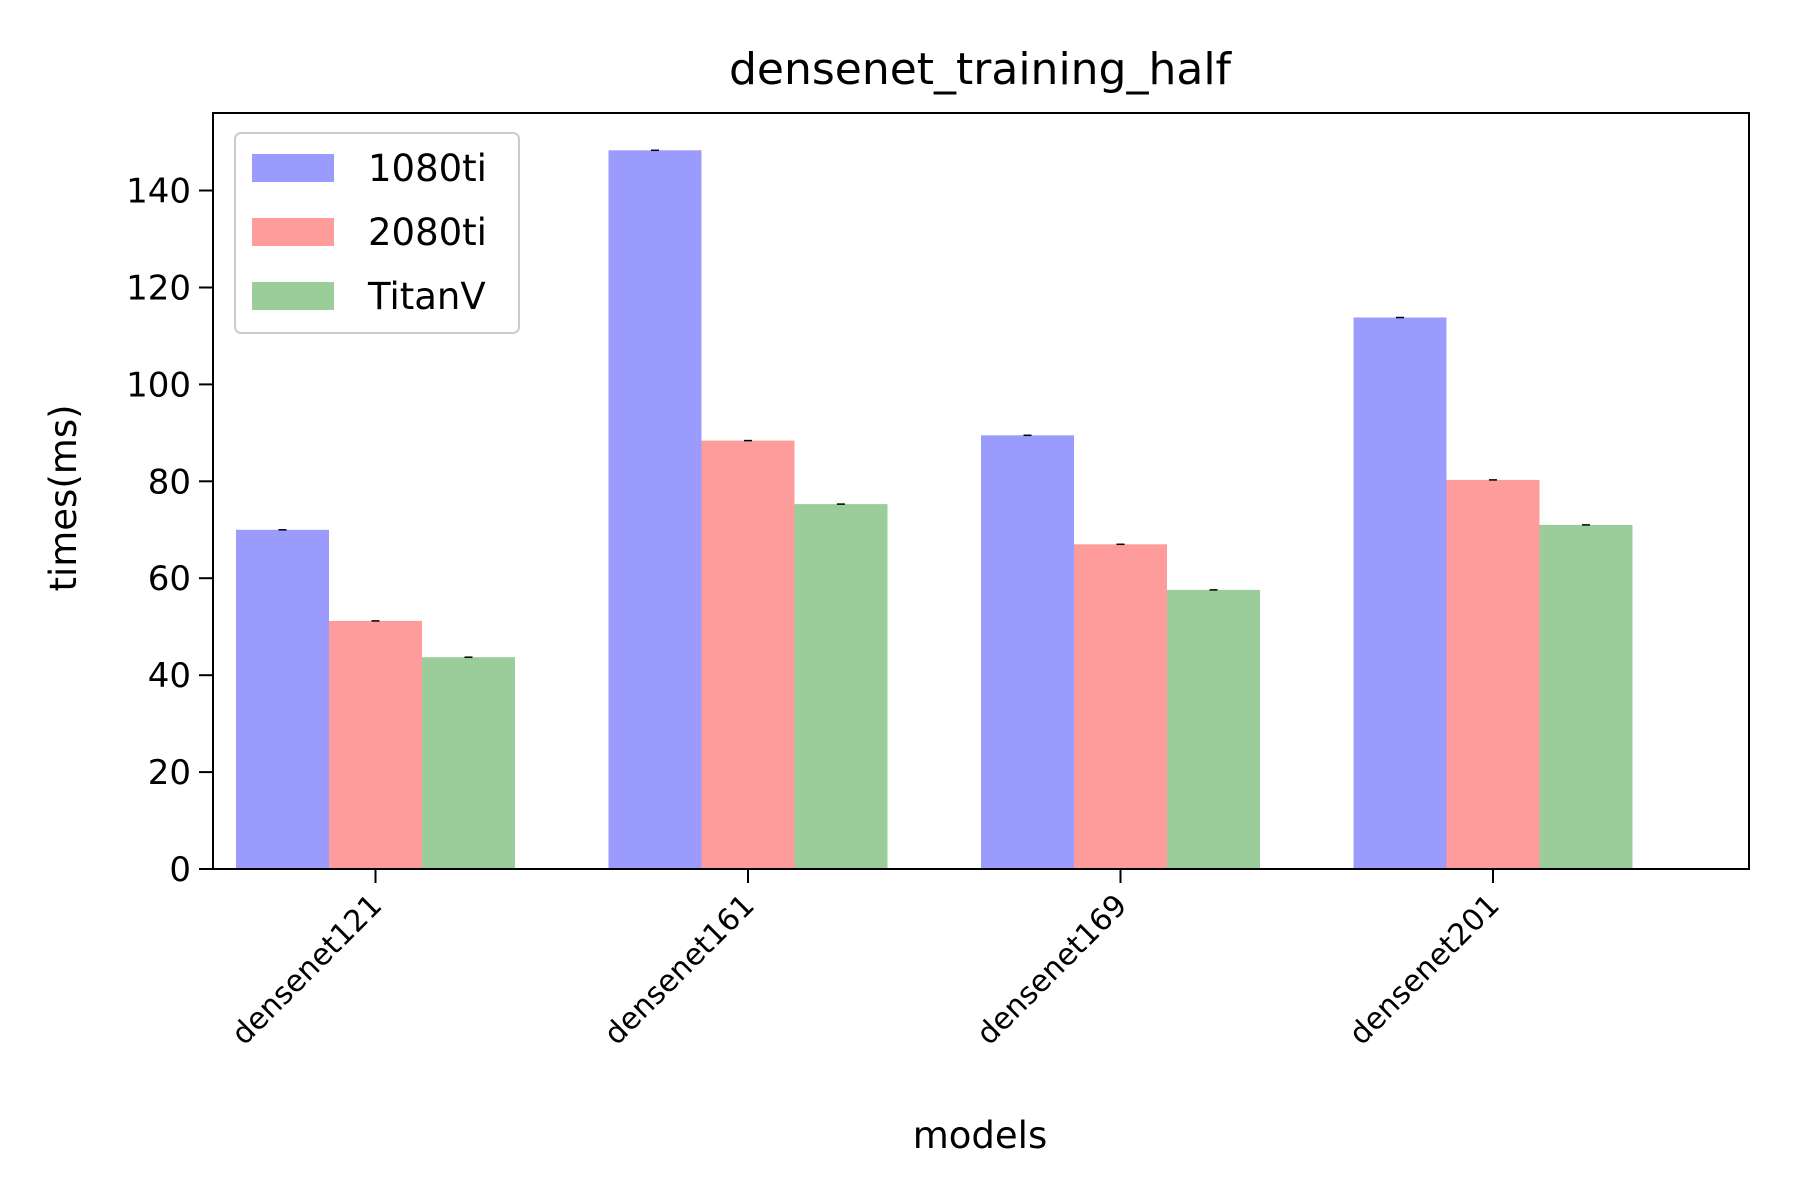 This screenshot has height=1200, width=1800. Describe the element at coordinates (169, 531) in the screenshot. I see `y-axis: 0 20 40 60 80 100 120 140` at that location.